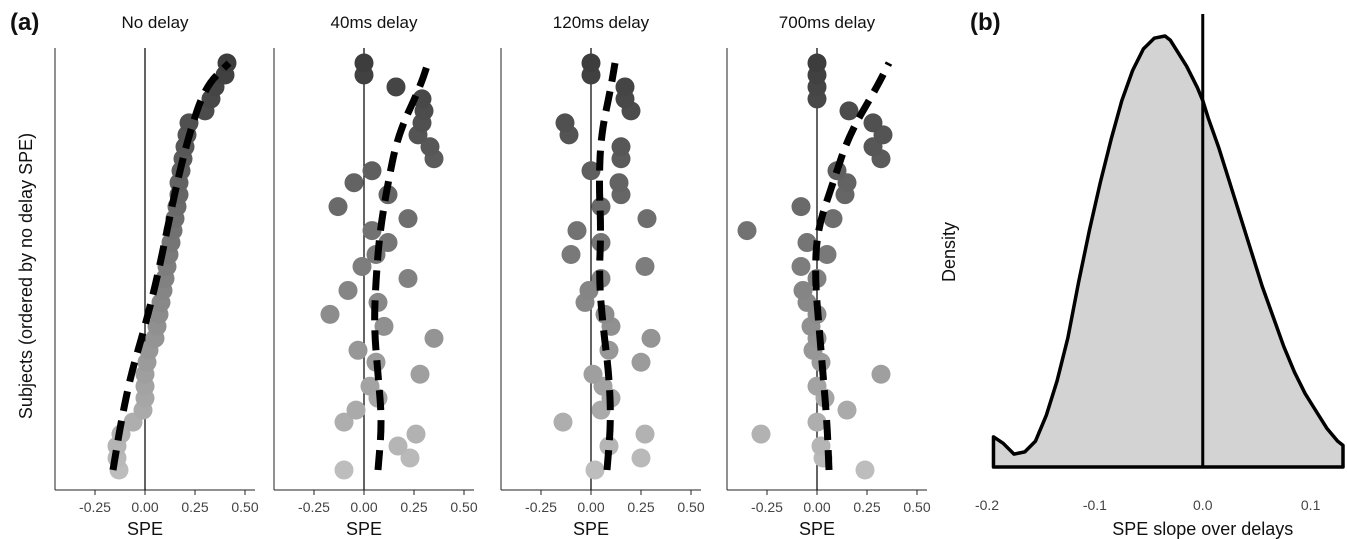 The height and width of the screenshot is (539, 1347). Describe the element at coordinates (24, 22) in the screenshot. I see `panel-a-label: (a)` at that location.